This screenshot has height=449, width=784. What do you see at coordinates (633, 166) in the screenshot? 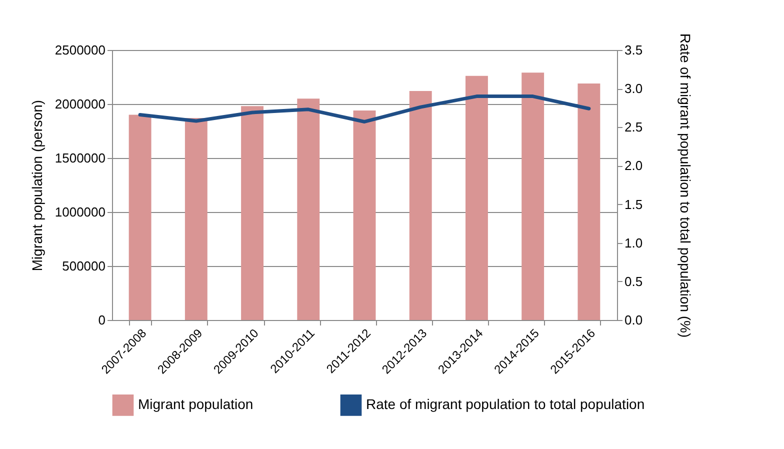
I see `y2-tick-label: 2.0` at bounding box center [633, 166].